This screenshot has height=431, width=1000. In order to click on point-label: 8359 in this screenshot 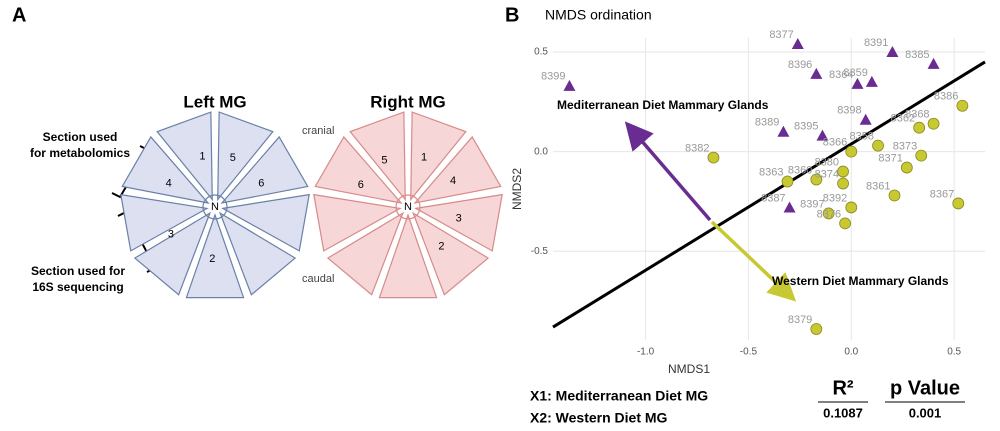, I will do `click(855, 73)`.